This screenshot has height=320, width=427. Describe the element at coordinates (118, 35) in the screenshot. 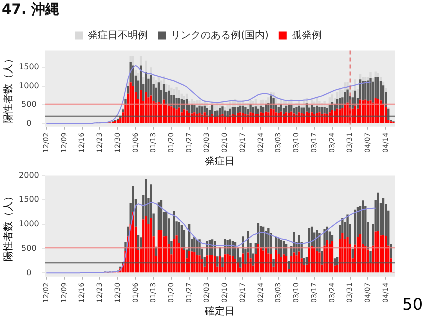

I see `legend-label: 発症日不明例` at that location.